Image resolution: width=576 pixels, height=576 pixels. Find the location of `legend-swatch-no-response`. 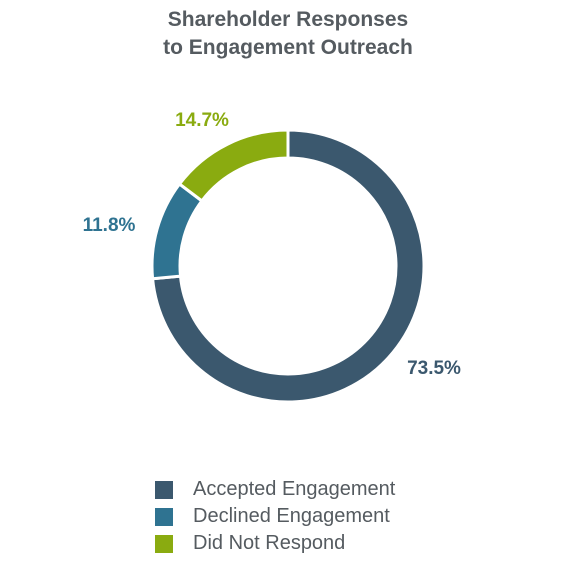

legend-swatch-no-response is located at coordinates (164, 543).